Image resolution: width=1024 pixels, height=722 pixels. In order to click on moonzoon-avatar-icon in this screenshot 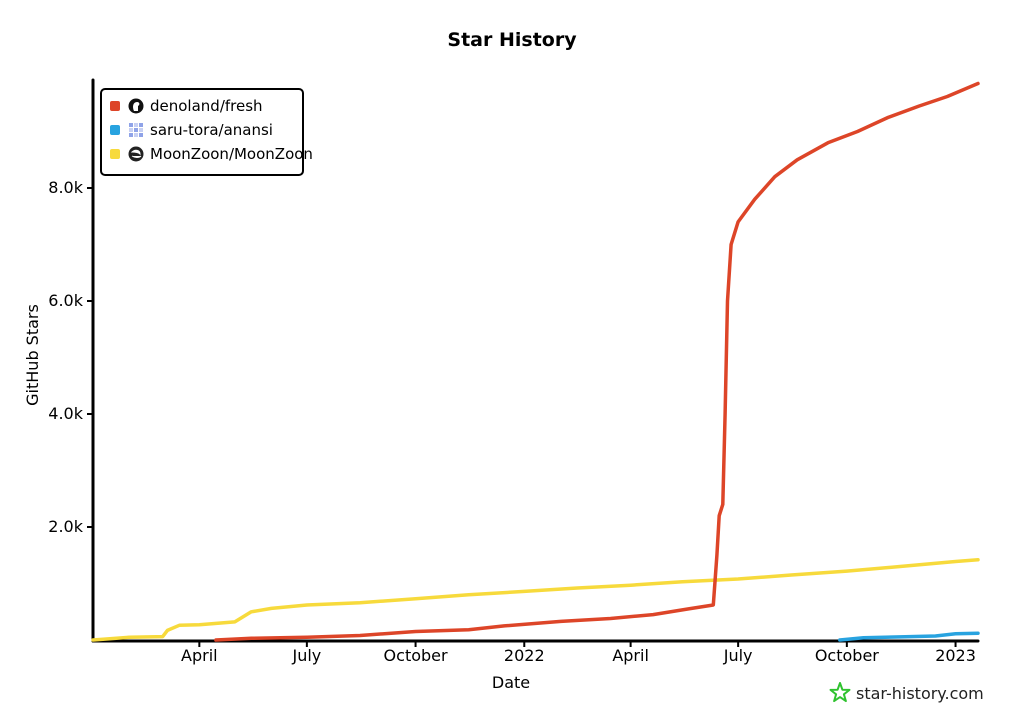, I will do `click(136, 154)`.